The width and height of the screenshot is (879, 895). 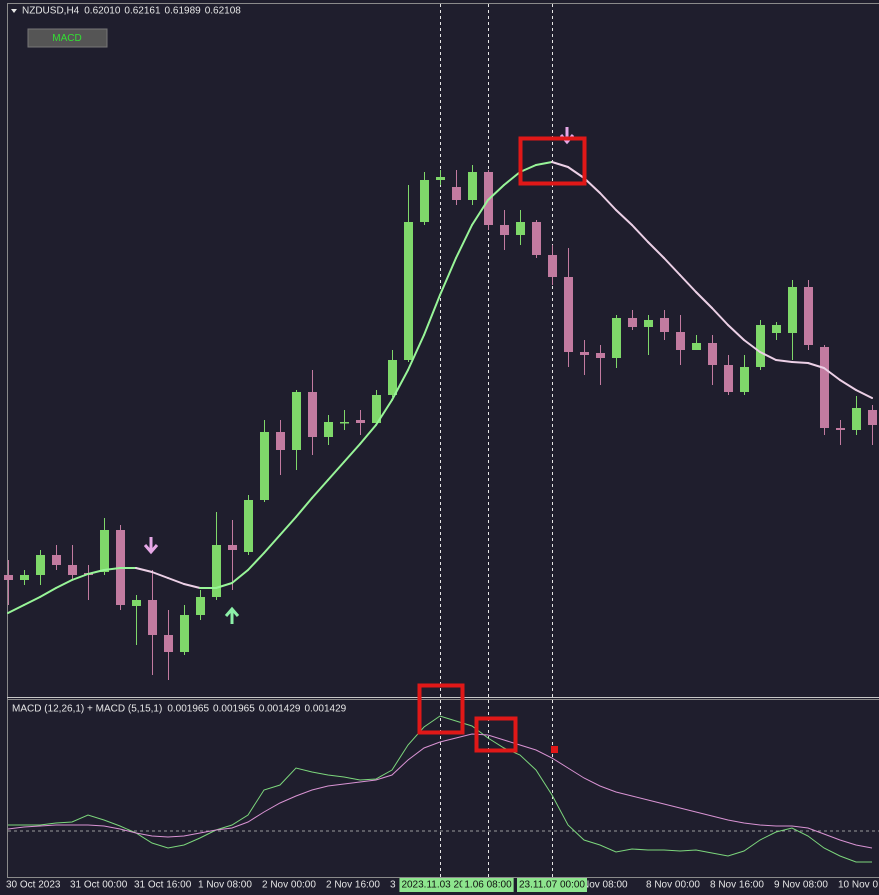 I want to click on macd-button, so click(x=67, y=38).